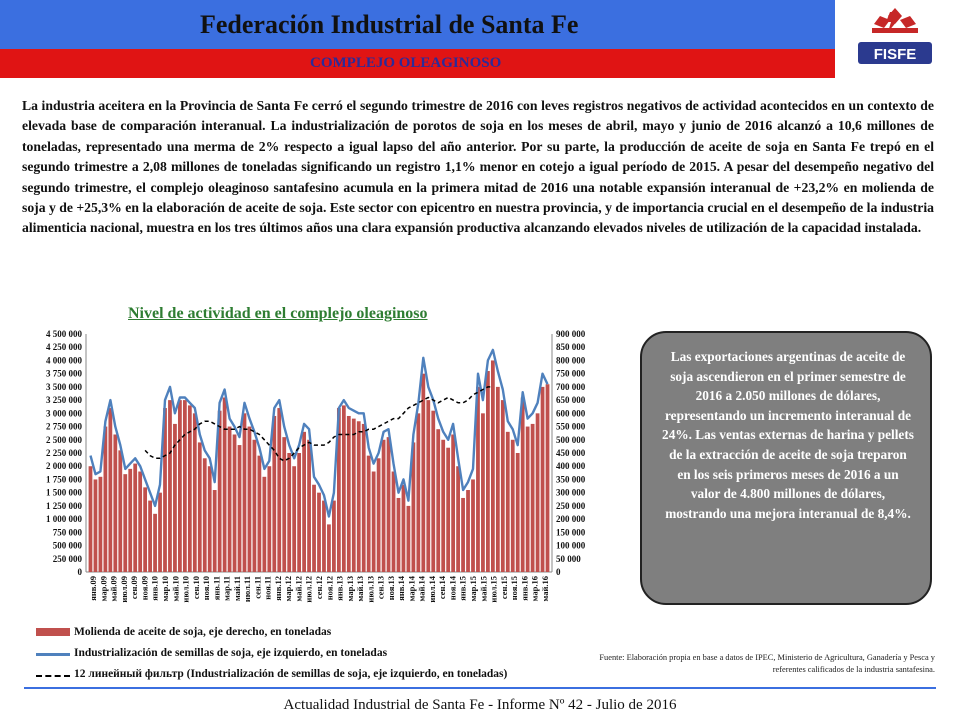 The width and height of the screenshot is (960, 720). Describe the element at coordinates (514, 588) in the screenshot. I see `x-tick-label: ноя.15` at that location.